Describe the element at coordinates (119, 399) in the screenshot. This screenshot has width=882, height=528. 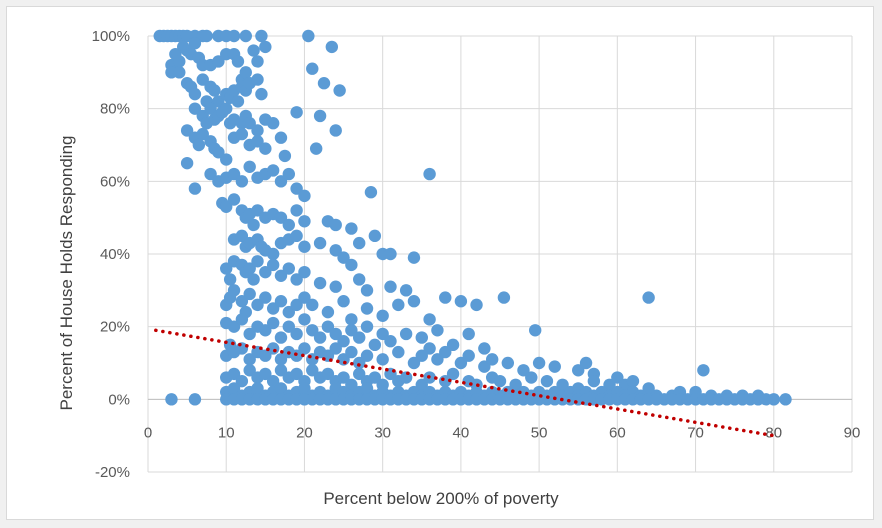
I see `y-tick-label: 0%` at that location.